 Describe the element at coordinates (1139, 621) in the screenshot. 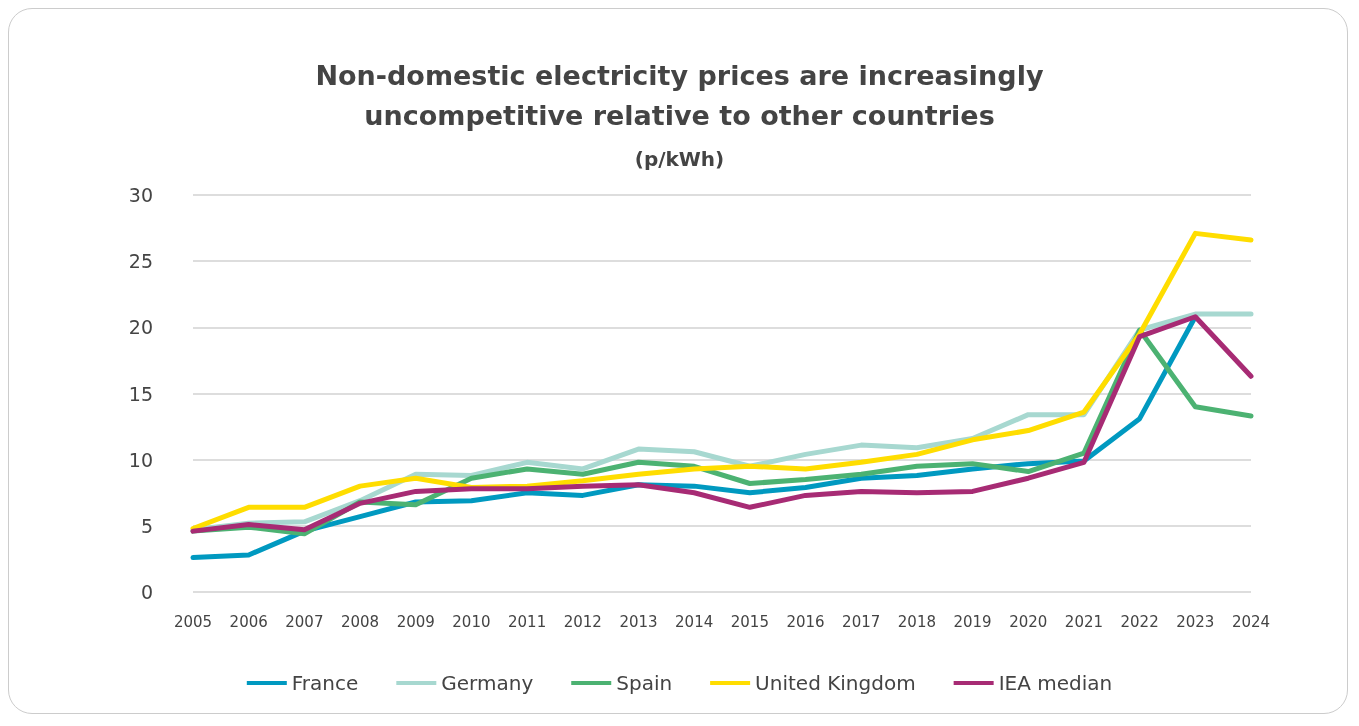

I see `x-tick-label: 2022` at that location.